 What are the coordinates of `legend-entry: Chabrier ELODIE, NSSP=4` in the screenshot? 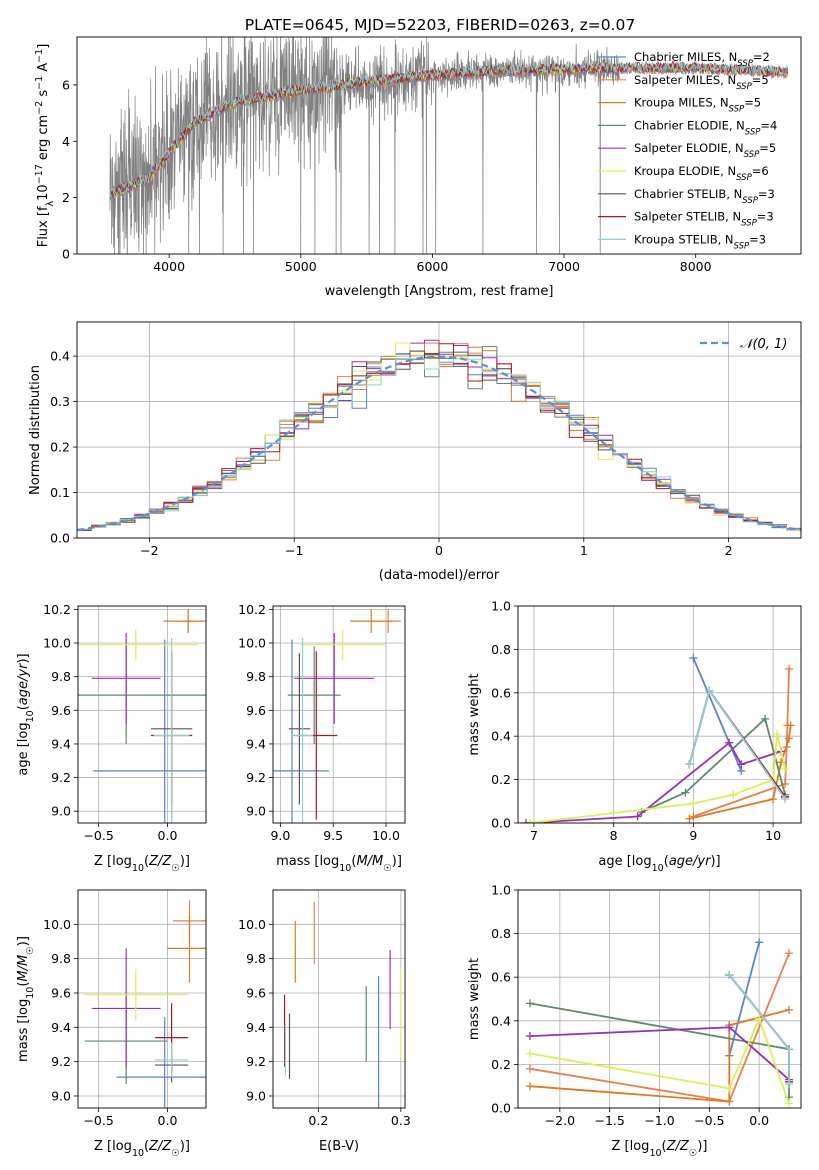 It's located at (705, 127).